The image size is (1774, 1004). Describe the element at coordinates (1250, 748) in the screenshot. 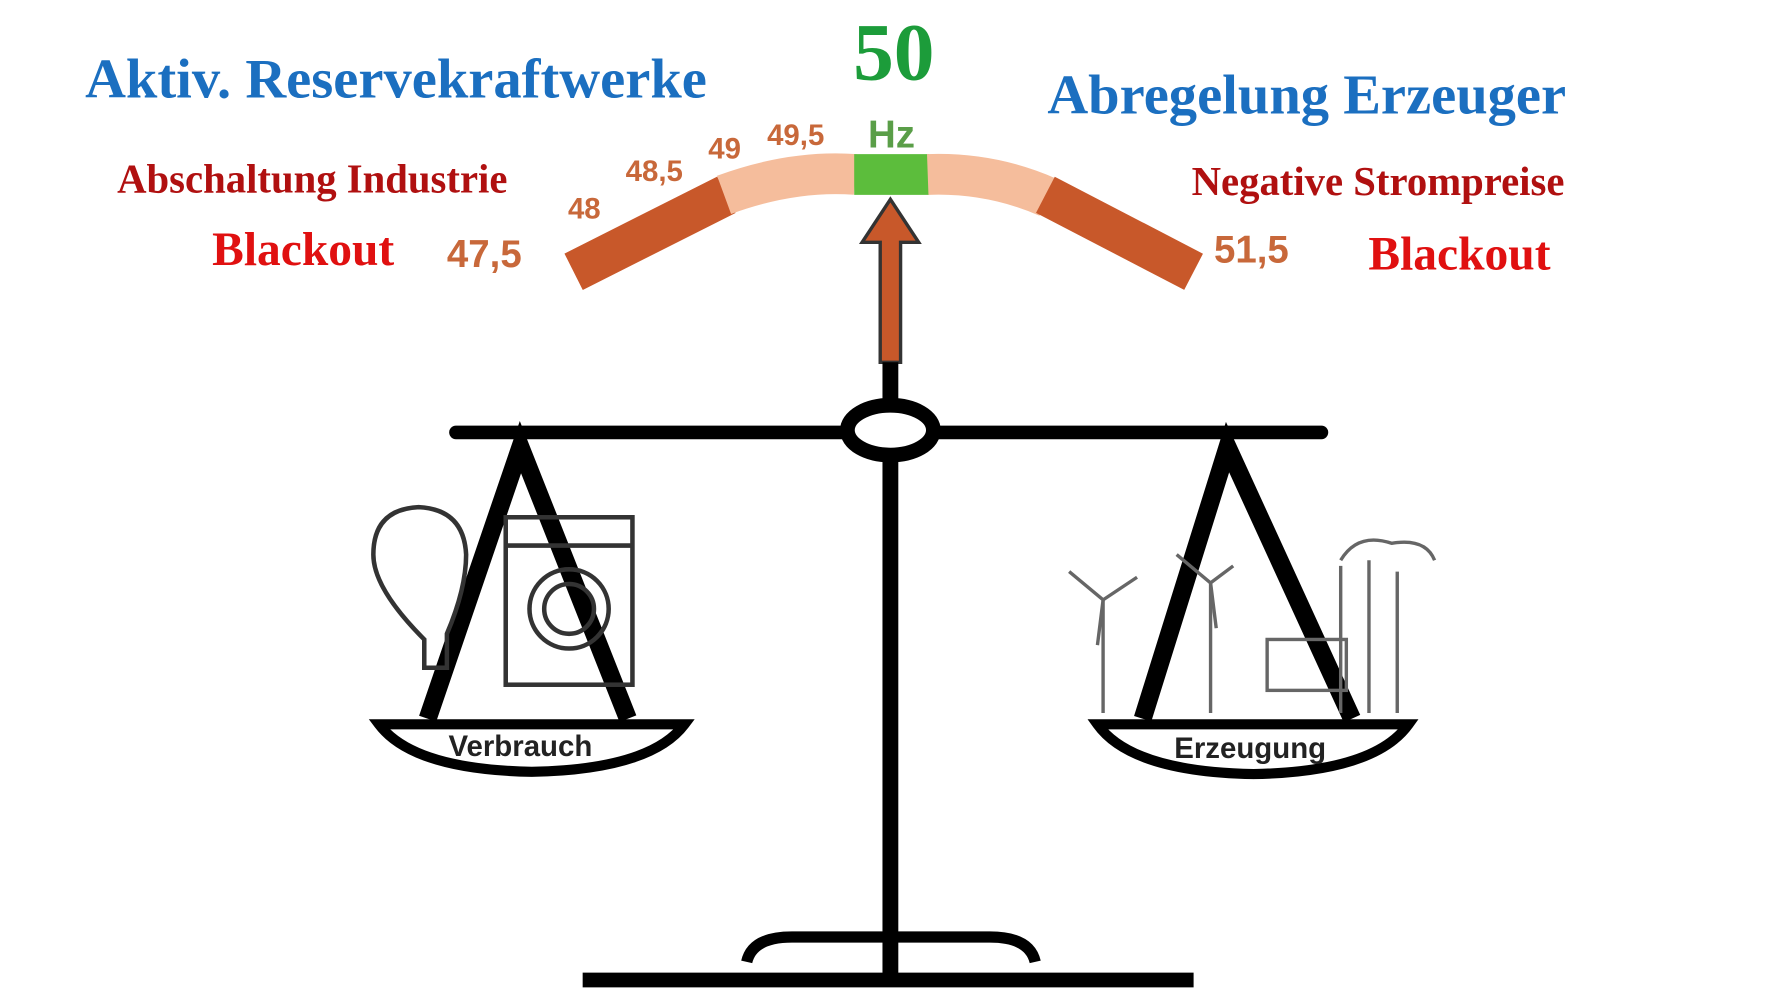

I see `right-pan-label: Erzeugung` at that location.